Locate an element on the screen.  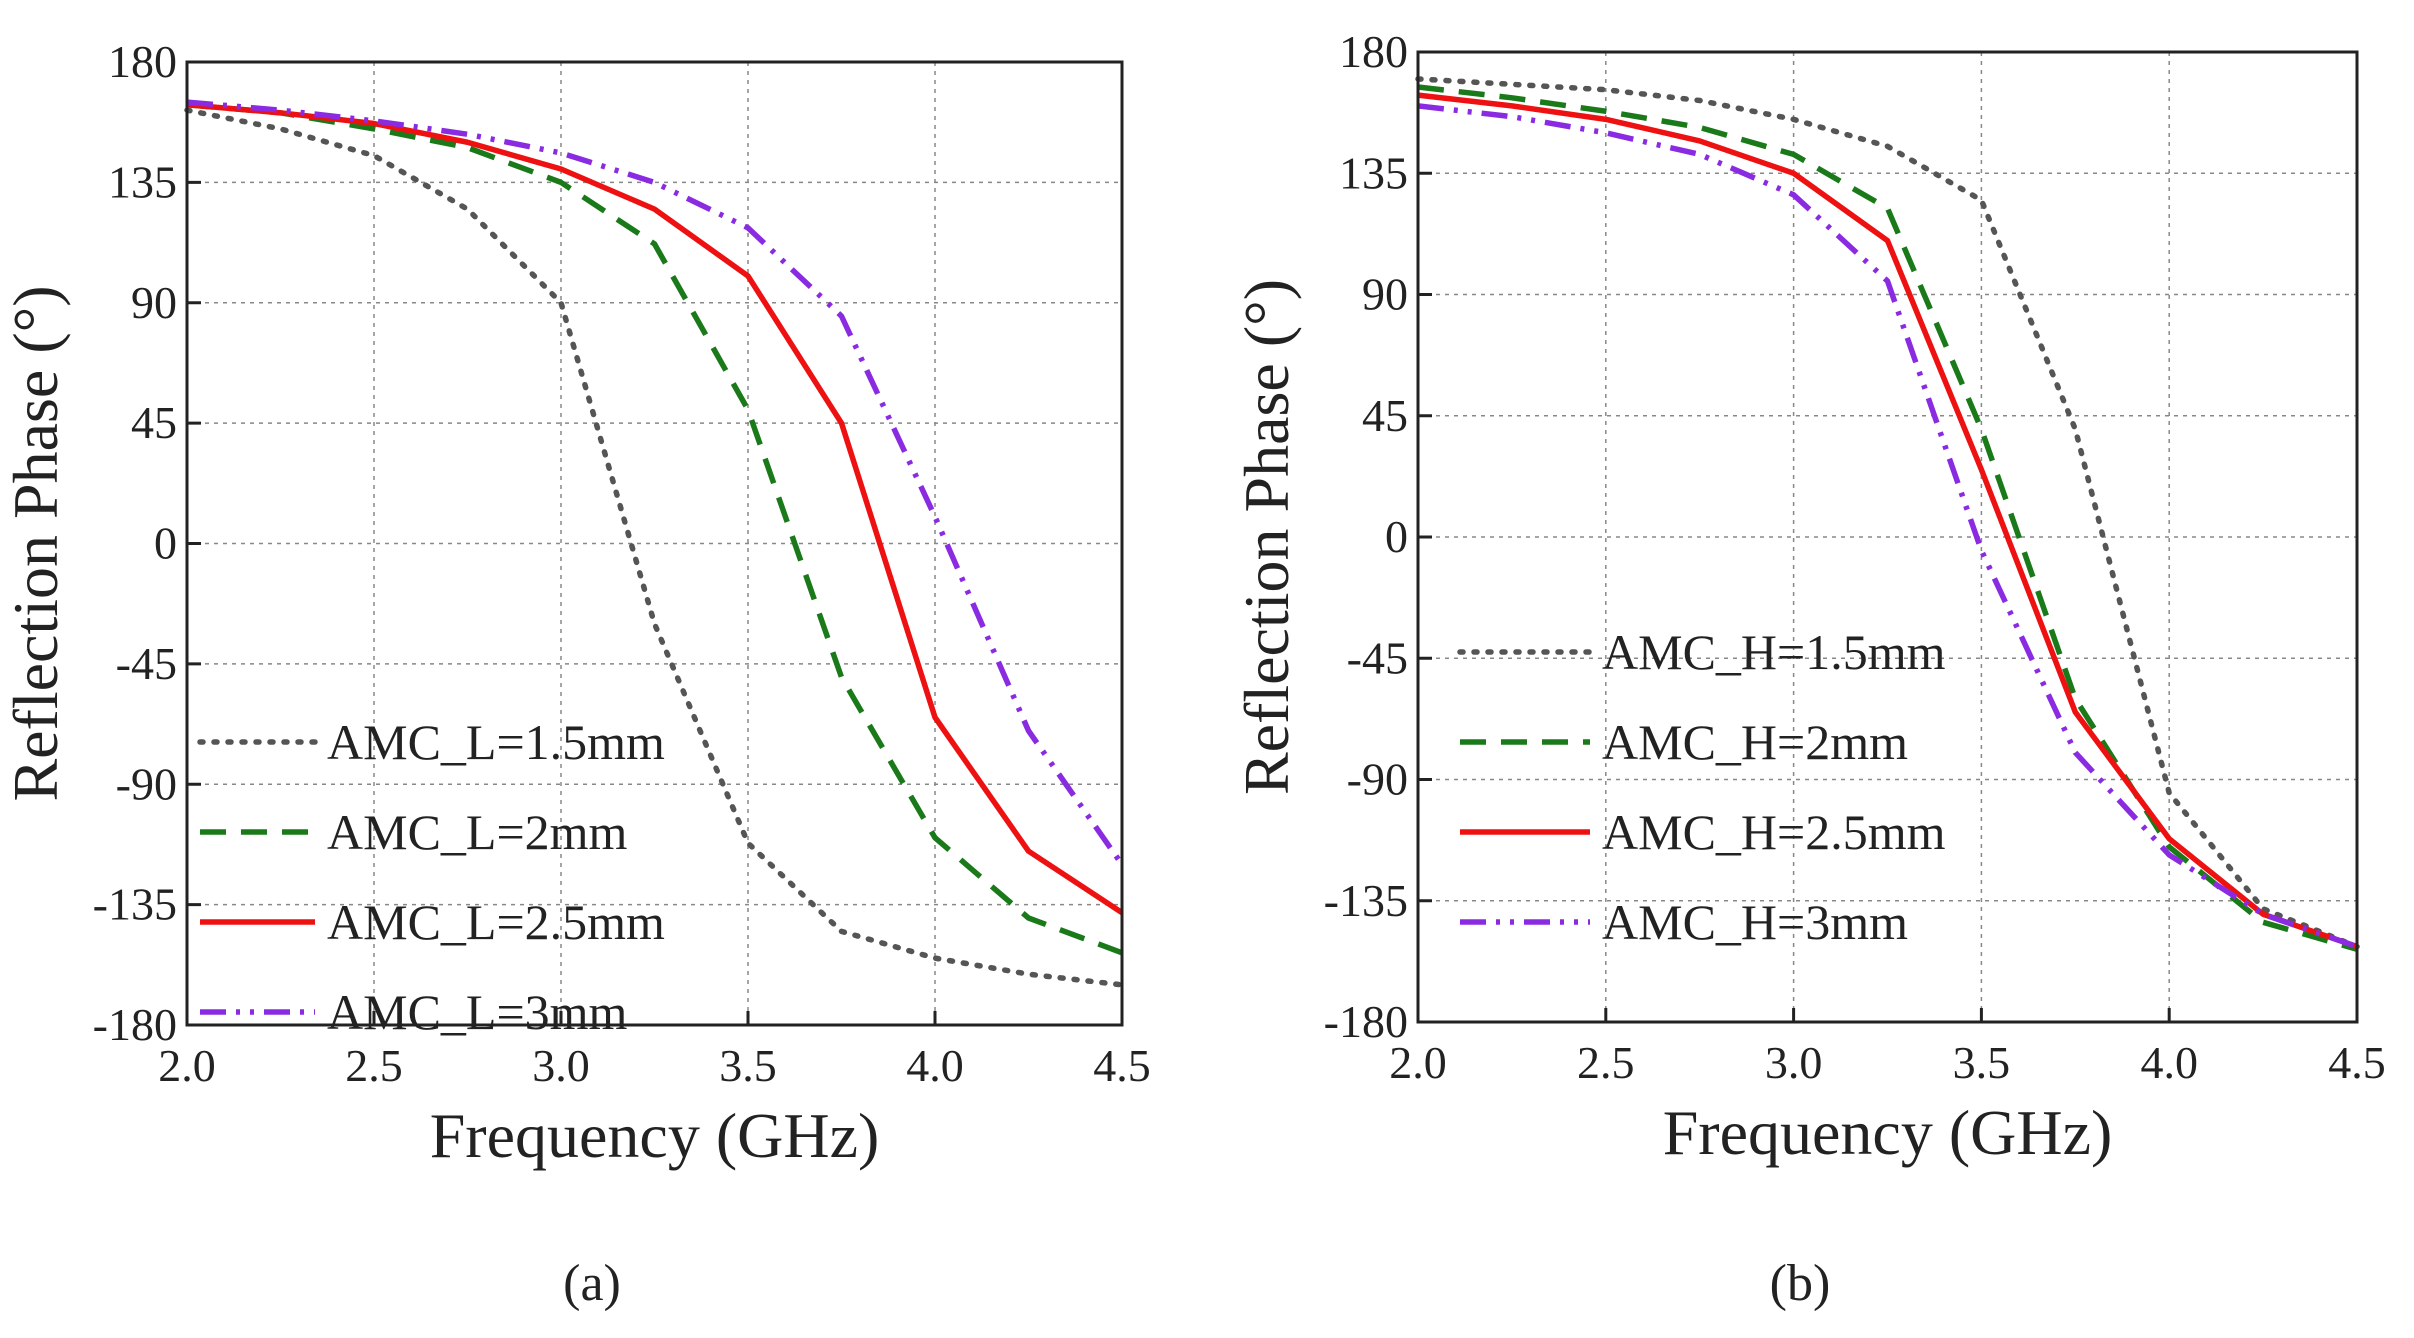
legend-label-1: AMC_H=1.5mm is located at coordinates (1774, 652).